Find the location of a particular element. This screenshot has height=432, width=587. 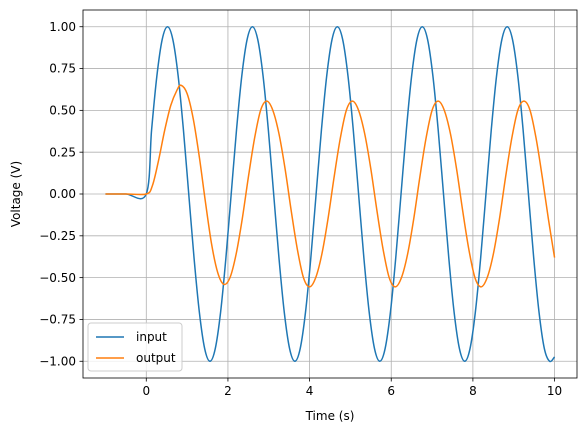

legend-box is located at coordinates (135, 347).